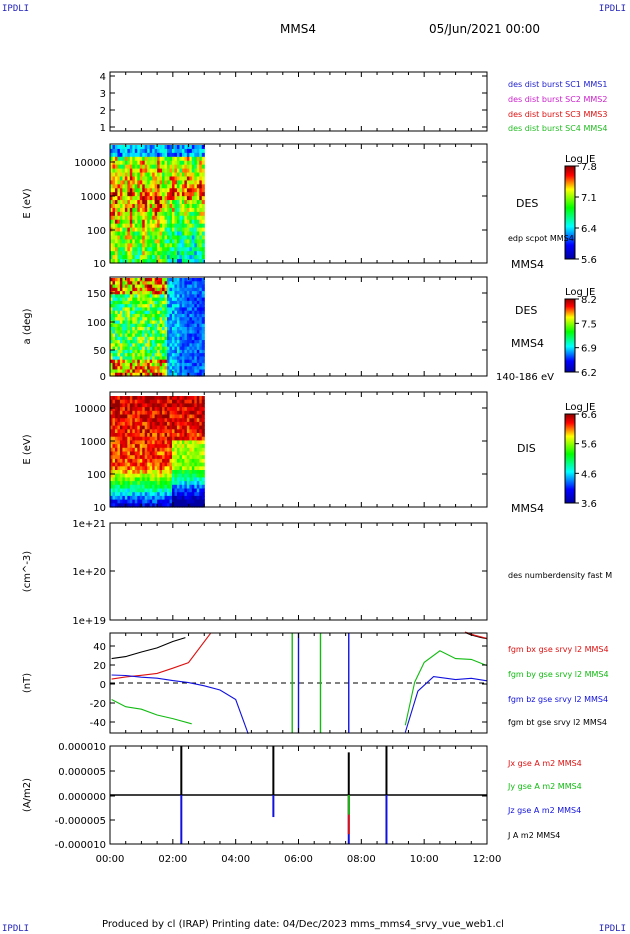  I want to click on y-tick-label: 40, so click(99, 647).